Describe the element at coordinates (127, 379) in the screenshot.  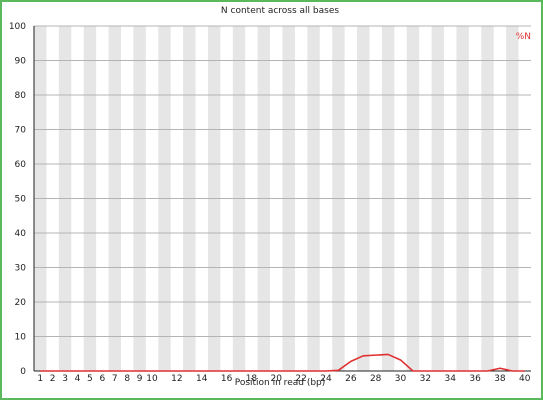
I see `x-tick-8: 8` at that location.